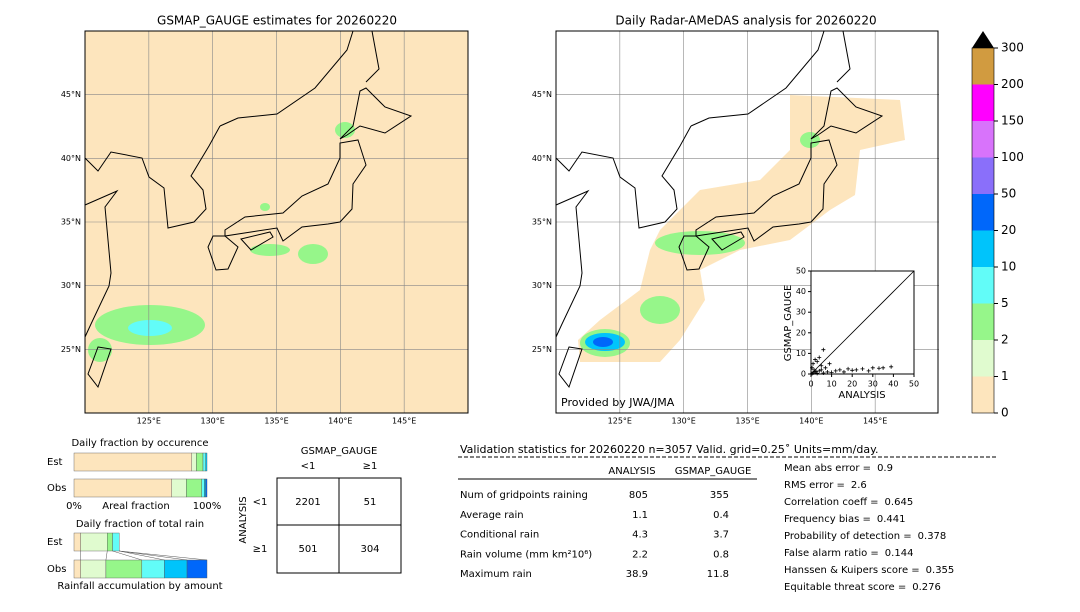 Image resolution: width=1080 pixels, height=612 pixels. I want to click on cell: 304, so click(369, 549).